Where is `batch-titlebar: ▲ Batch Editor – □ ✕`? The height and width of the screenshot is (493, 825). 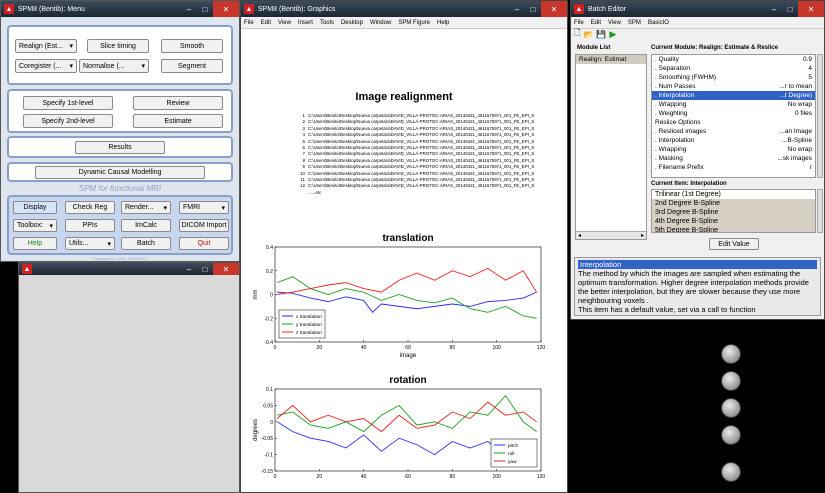
batch-titlebar: ▲ Batch Editor – □ ✕ is located at coordinates (697, 9).